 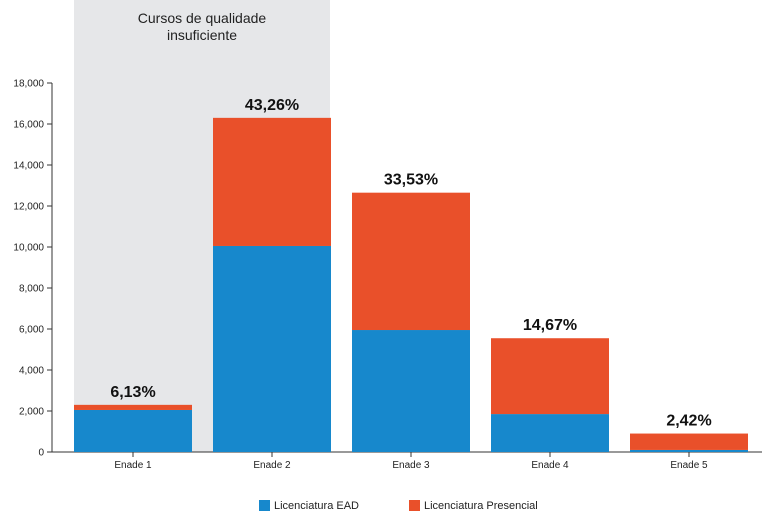 What do you see at coordinates (550, 325) in the screenshot?
I see `bar-data-label: 14,67%` at bounding box center [550, 325].